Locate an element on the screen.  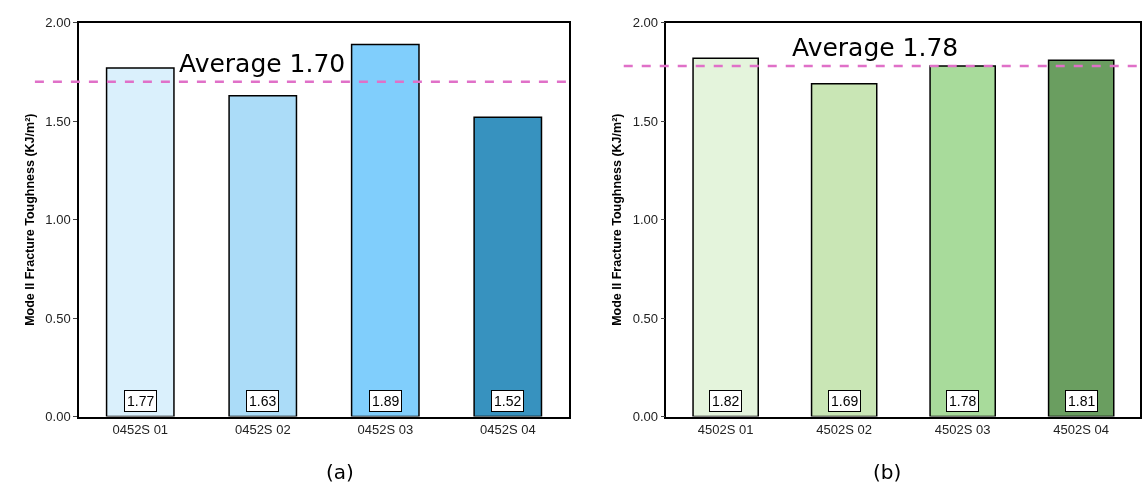
x-tick-label: 0452S 01 is located at coordinates (140, 429).